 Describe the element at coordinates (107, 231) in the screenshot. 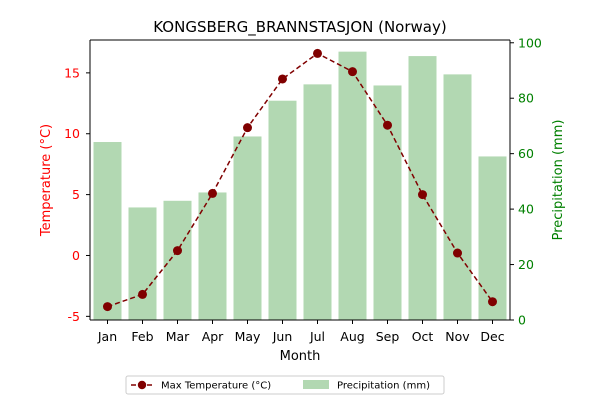

I see `precip-bar-jan` at that location.